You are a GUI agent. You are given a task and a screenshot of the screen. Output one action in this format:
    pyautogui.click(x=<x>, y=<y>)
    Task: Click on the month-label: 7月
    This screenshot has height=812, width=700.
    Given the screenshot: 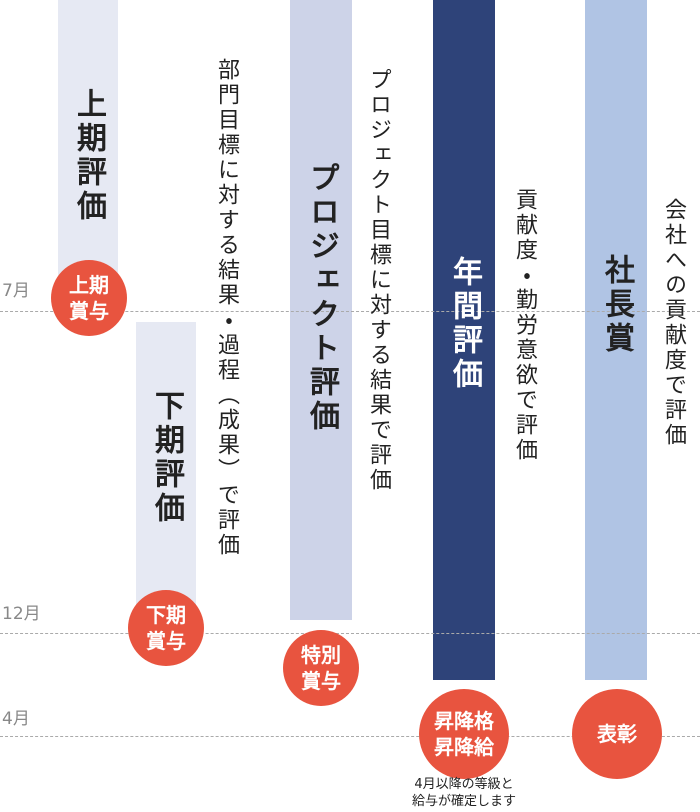 What is the action you would take?
    pyautogui.click(x=16, y=291)
    